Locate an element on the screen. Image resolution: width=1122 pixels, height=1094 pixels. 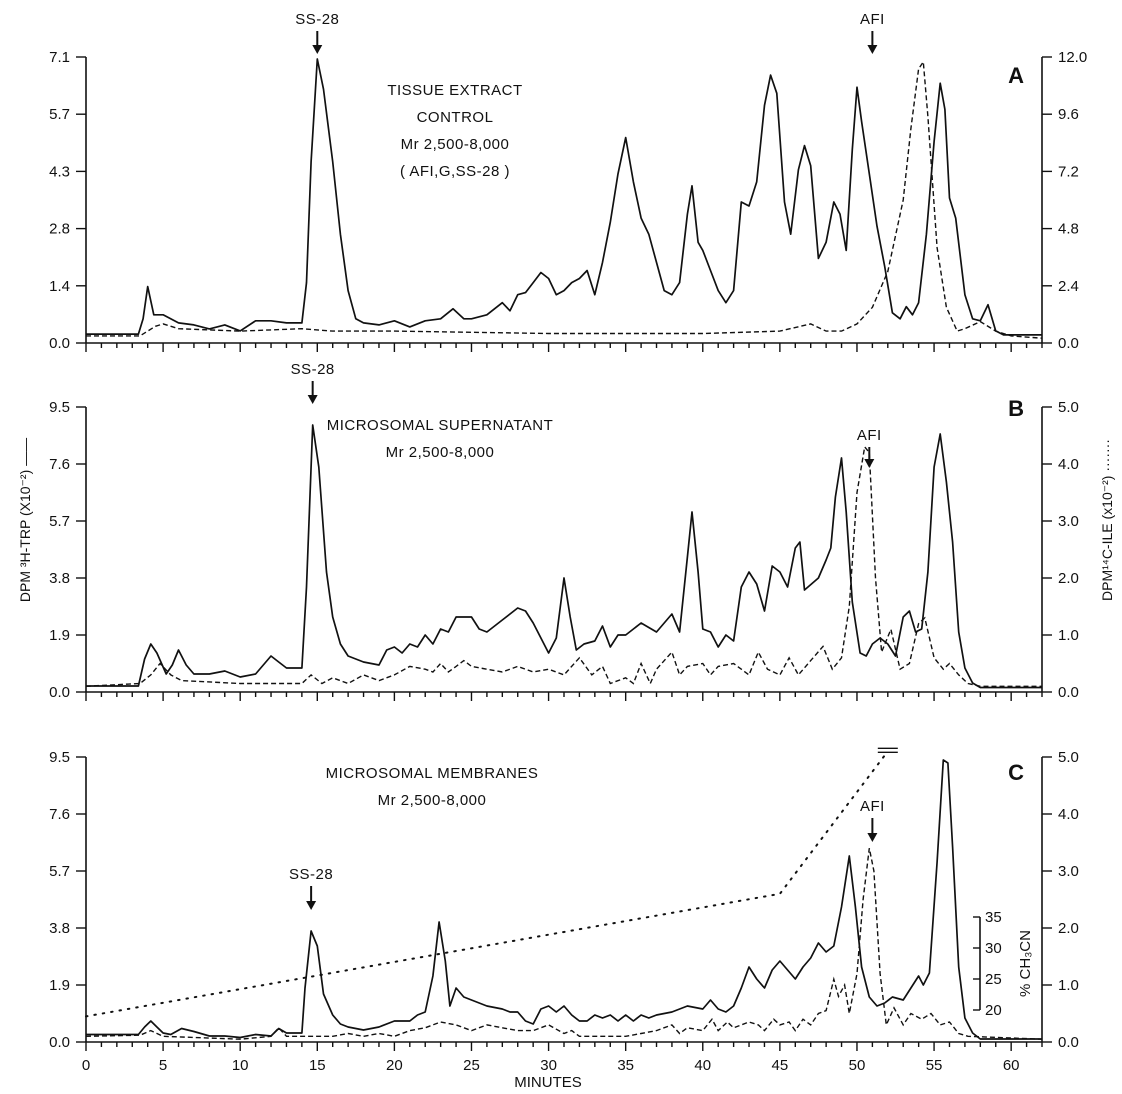
ch3cn-tick-label: 30 is located at coordinates (993, 948).